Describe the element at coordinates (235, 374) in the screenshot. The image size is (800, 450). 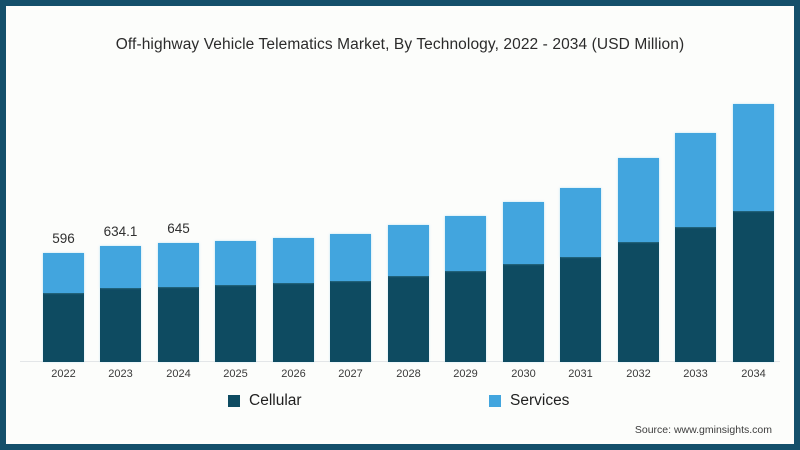
I see `x-tick-2025: 2025` at that location.